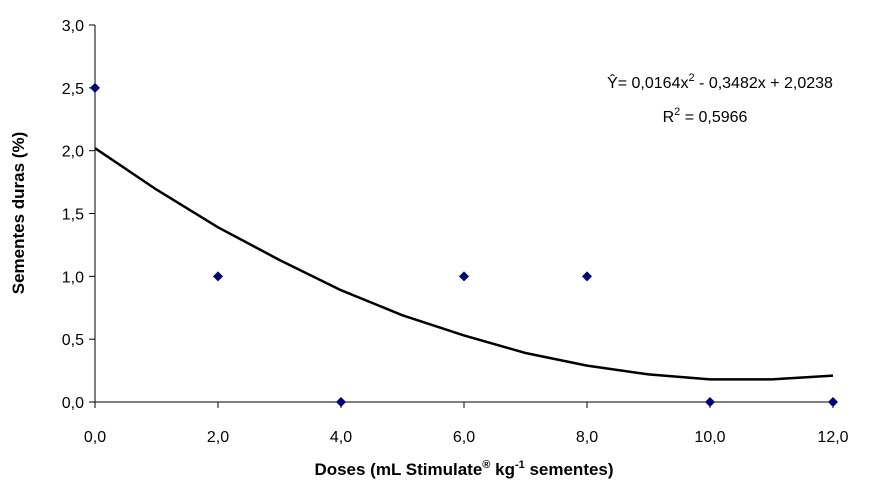 Image resolution: width=872 pixels, height=490 pixels. Describe the element at coordinates (520, 465) in the screenshot. I see `superscript: -1` at that location.